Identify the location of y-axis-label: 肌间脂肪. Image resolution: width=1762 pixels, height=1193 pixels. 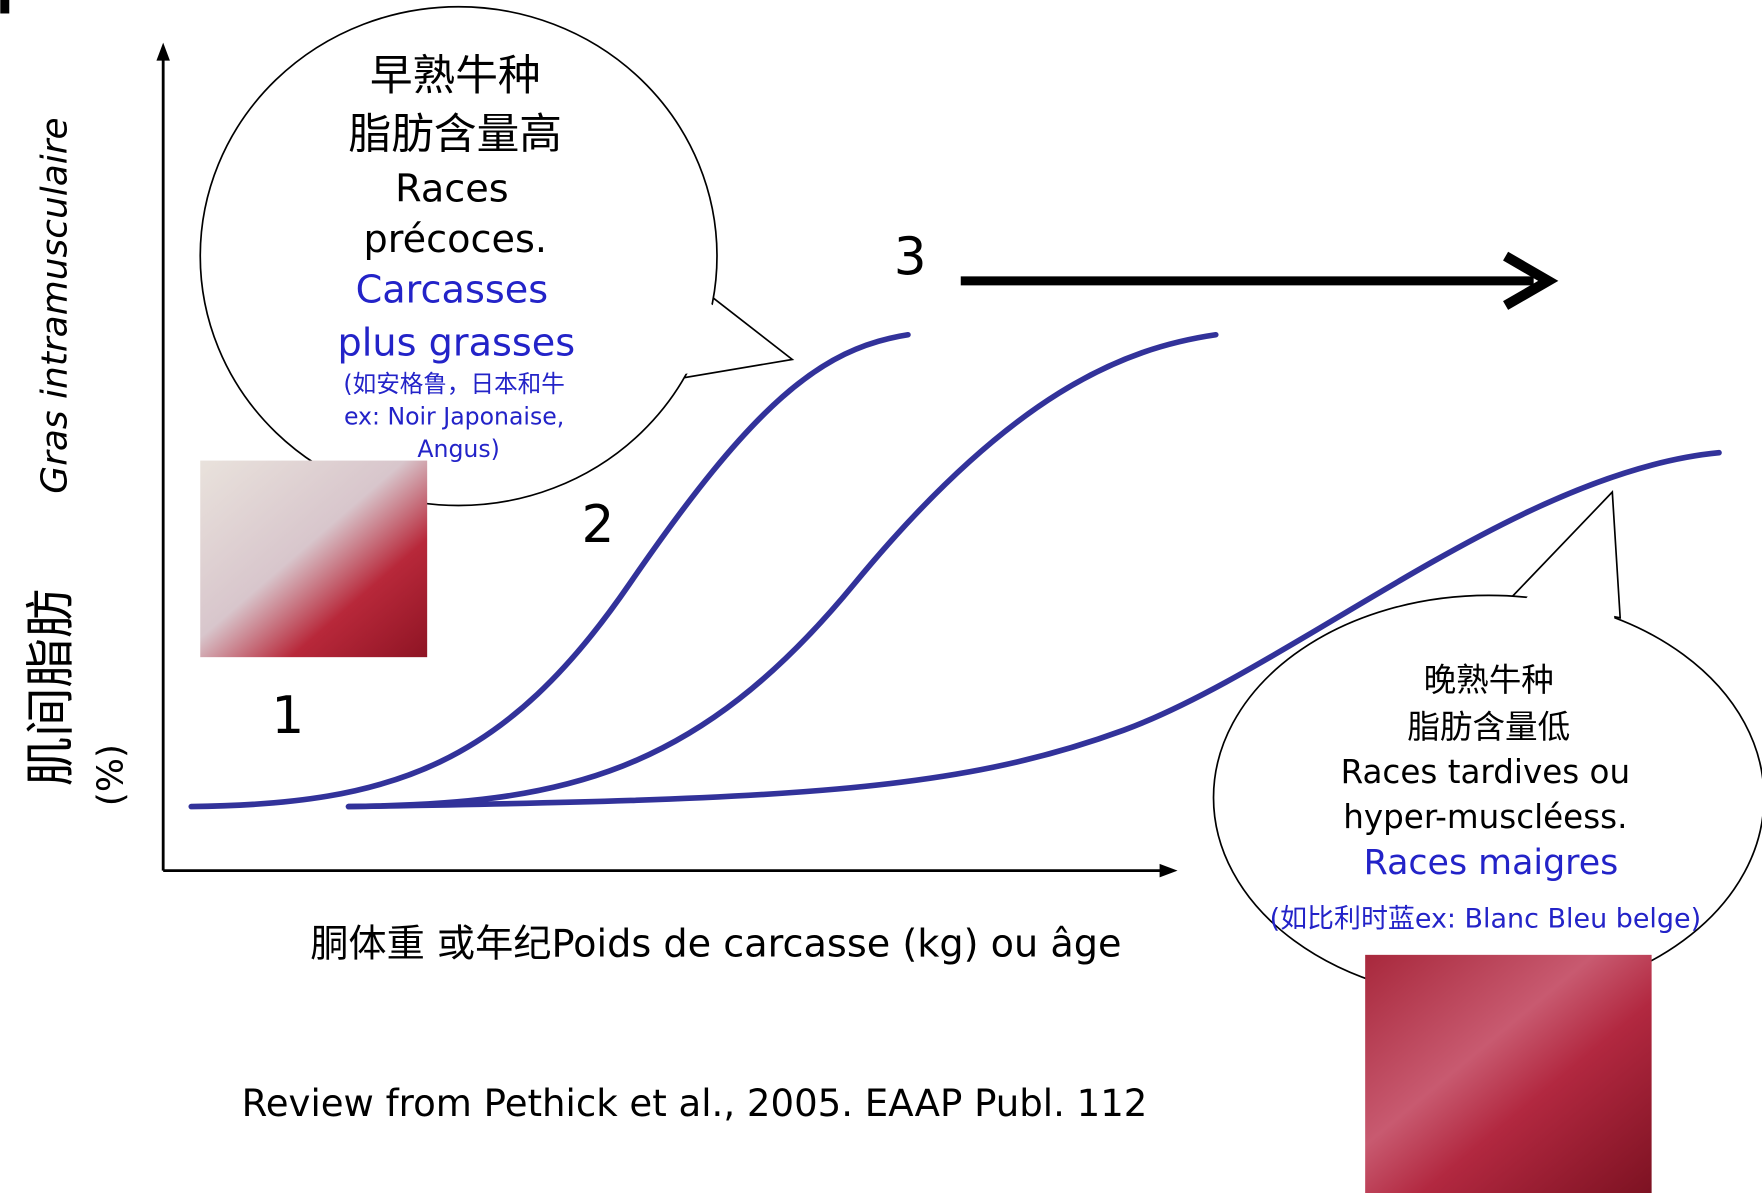
(51, 688).